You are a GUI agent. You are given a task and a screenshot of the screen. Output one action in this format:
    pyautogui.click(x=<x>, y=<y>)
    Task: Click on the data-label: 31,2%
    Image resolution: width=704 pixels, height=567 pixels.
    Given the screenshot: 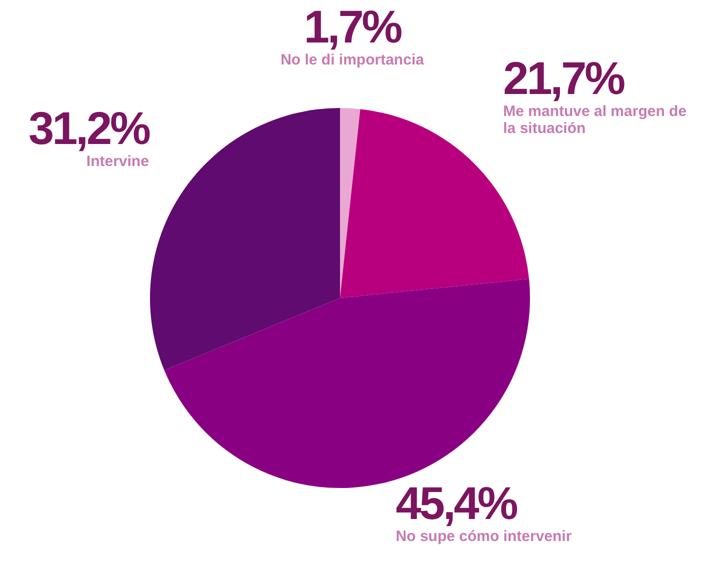 What is the action you would take?
    pyautogui.click(x=89, y=128)
    